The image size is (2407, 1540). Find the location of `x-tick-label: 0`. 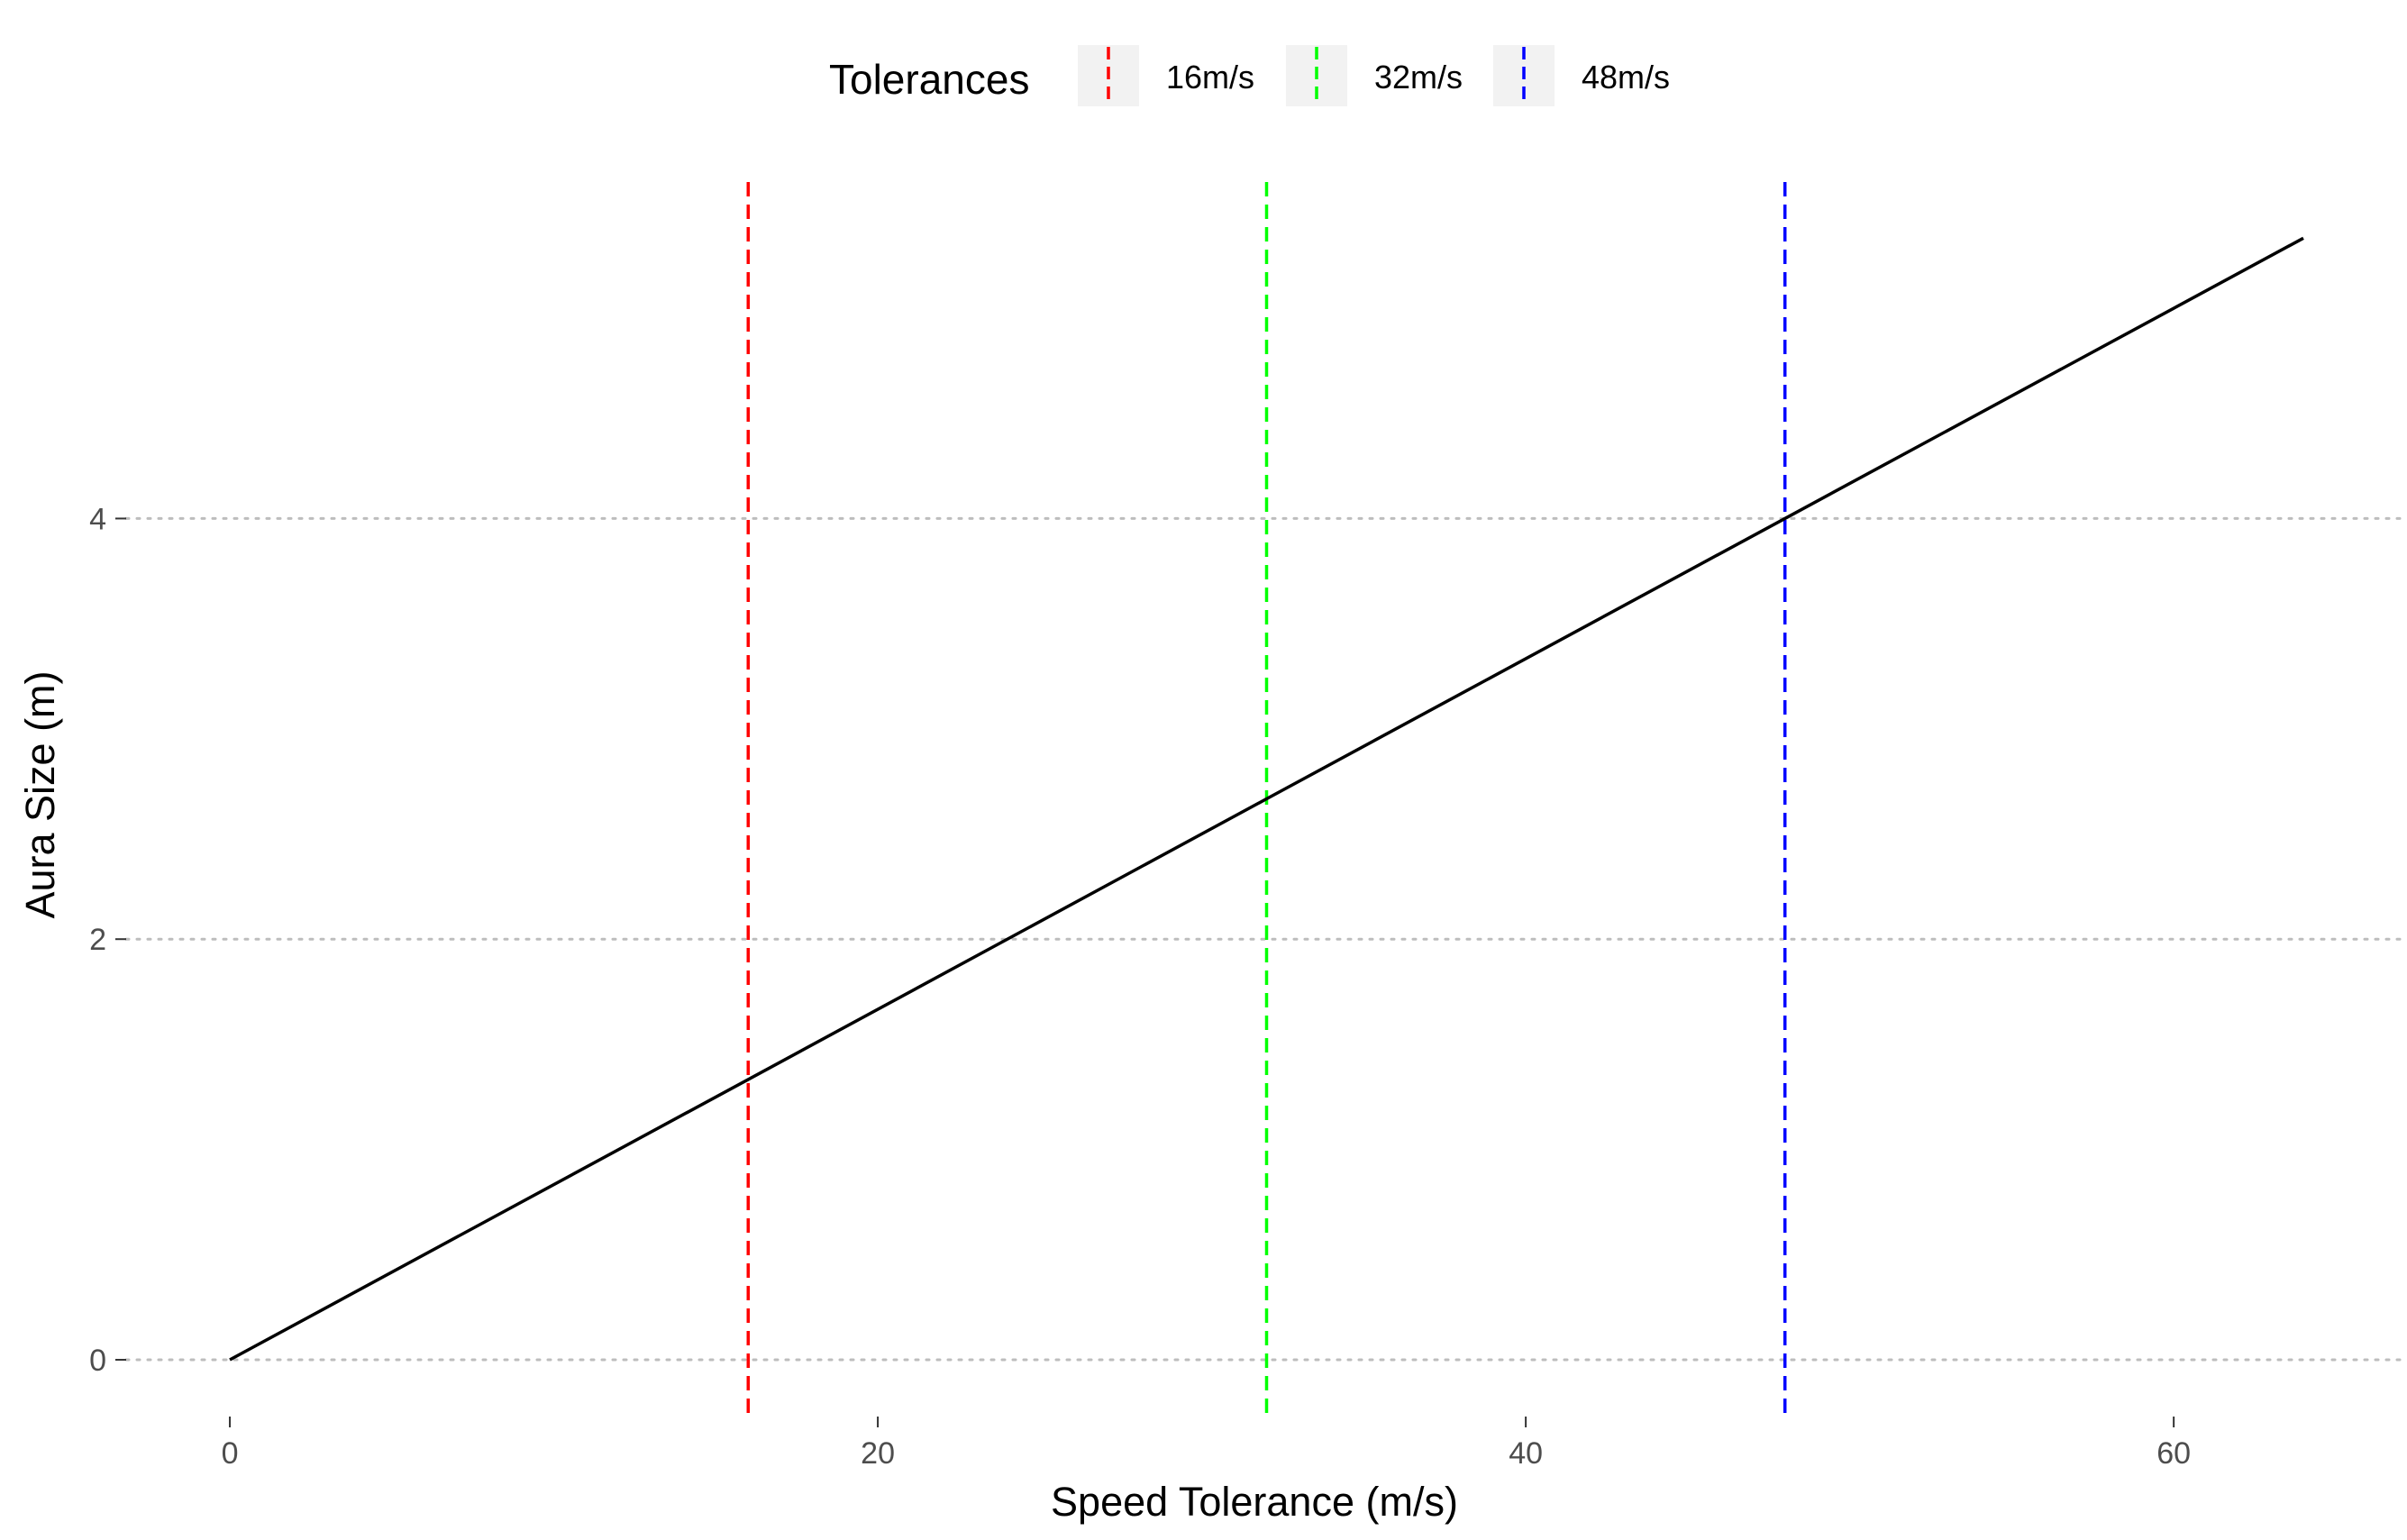

x-tick-label: 0 is located at coordinates (230, 1453).